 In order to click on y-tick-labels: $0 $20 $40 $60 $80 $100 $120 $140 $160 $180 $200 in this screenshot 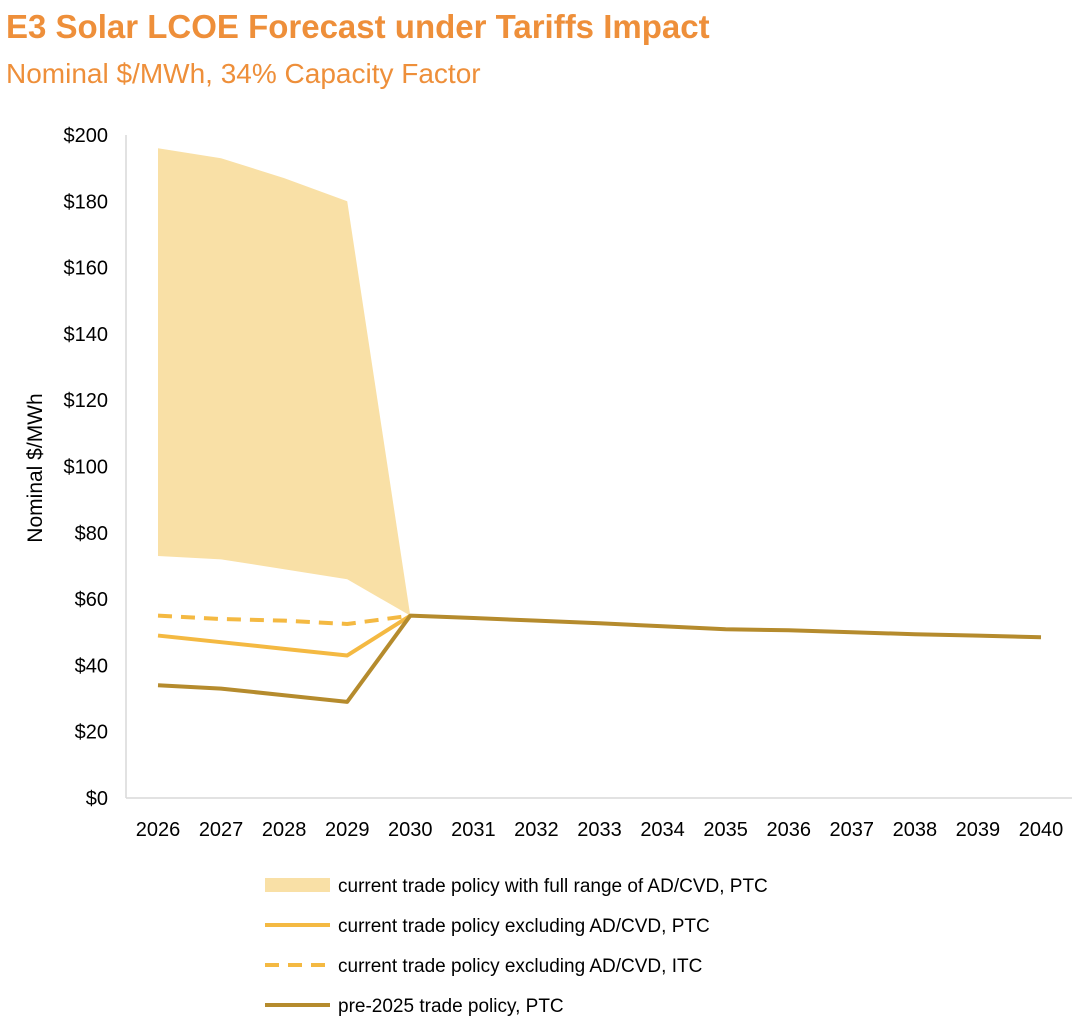, I will do `click(86, 467)`.